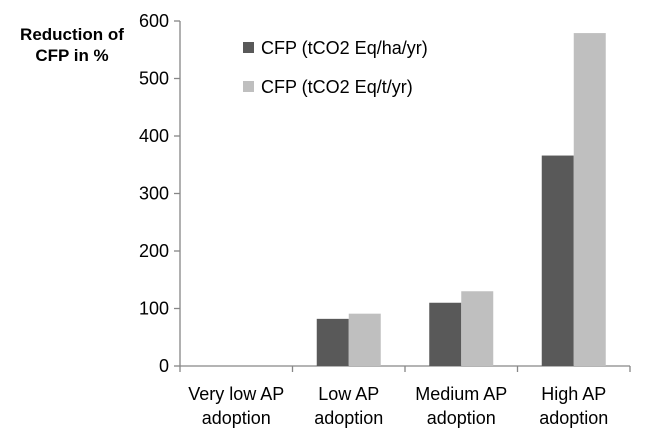 Image resolution: width=660 pixels, height=434 pixels. Describe the element at coordinates (236, 394) in the screenshot. I see `x-category-label: Very low AP` at that location.